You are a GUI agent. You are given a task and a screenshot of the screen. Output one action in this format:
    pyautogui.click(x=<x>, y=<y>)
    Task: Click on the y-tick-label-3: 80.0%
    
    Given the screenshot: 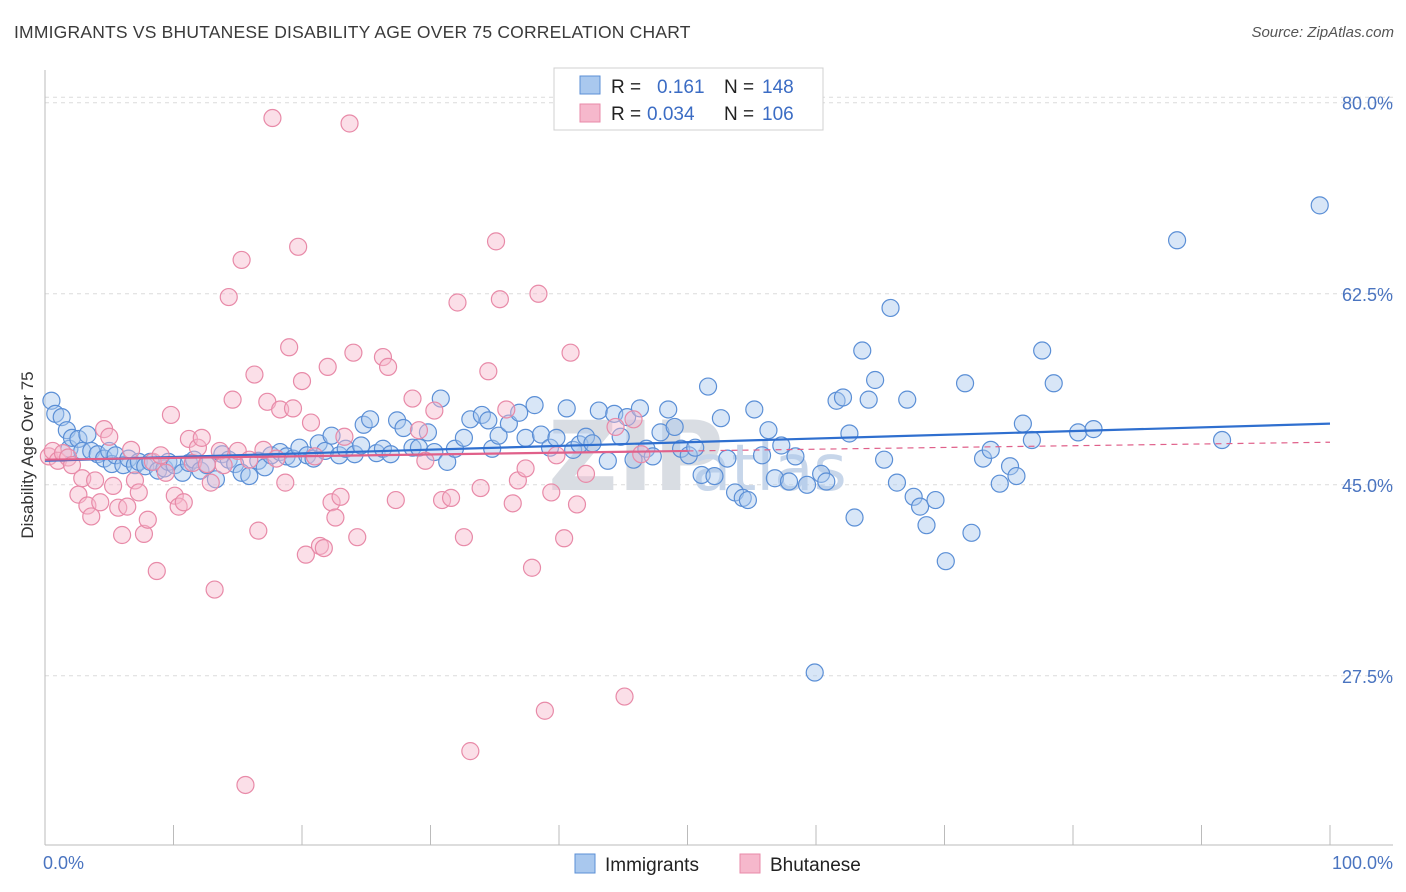 What is the action you would take?
    pyautogui.click(x=1367, y=104)
    